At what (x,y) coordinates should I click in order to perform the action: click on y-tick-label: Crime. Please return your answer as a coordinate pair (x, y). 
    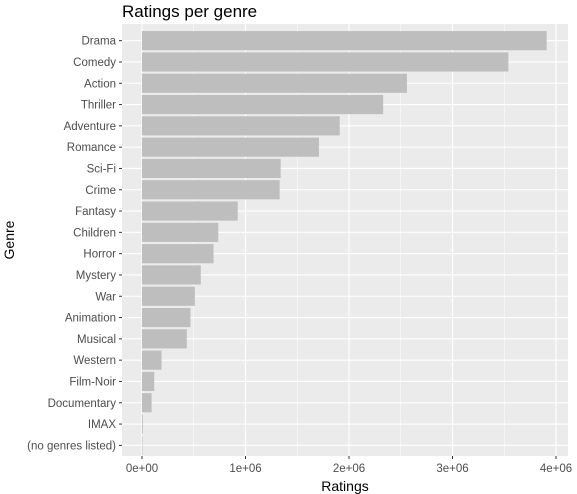
    Looking at the image, I should click on (100, 191).